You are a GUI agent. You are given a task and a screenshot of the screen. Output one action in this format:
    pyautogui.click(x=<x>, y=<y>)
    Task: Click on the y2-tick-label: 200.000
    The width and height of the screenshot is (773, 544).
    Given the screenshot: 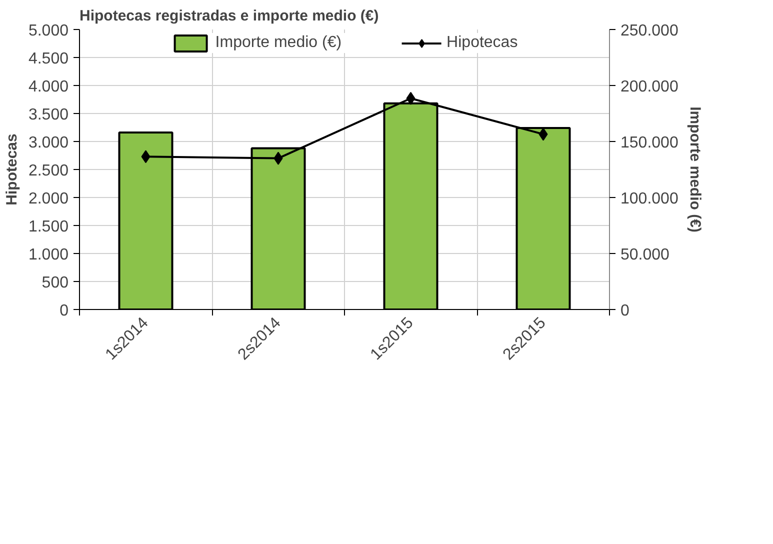 What is the action you would take?
    pyautogui.click(x=649, y=87)
    